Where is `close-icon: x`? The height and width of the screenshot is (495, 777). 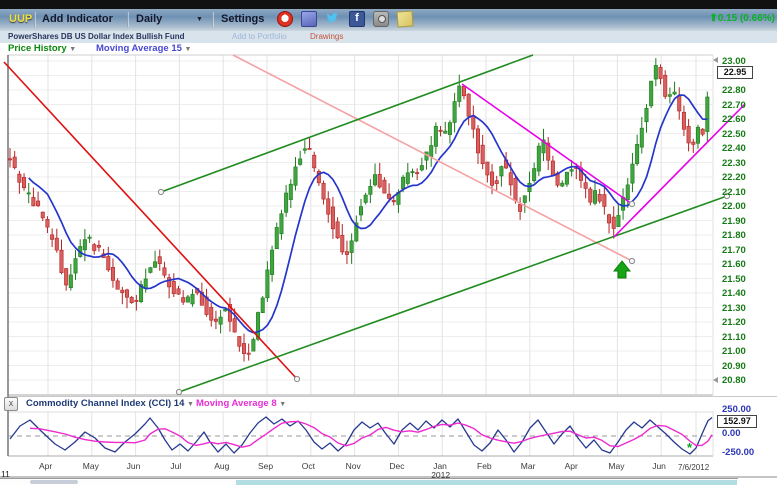
close-icon: x is located at coordinates (11, 404).